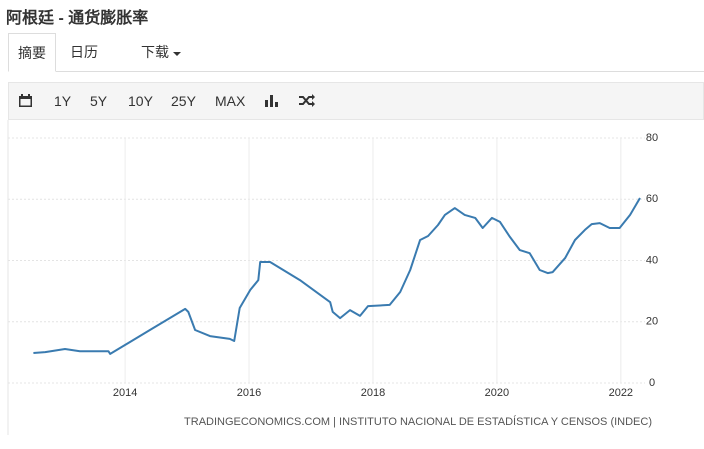 The height and width of the screenshot is (449, 704). What do you see at coordinates (249, 393) in the screenshot?
I see `x-tick-label: 2016` at bounding box center [249, 393].